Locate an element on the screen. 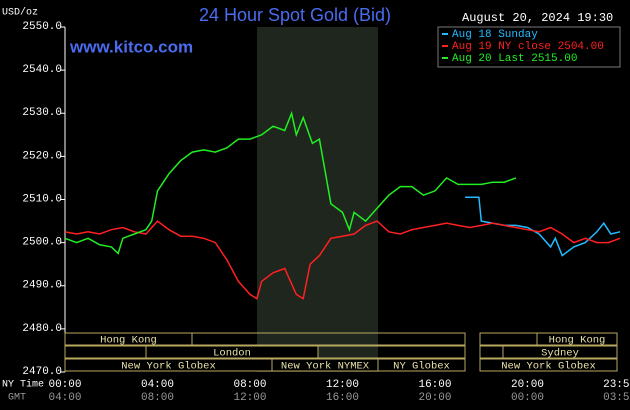 The image size is (630, 410). session-label: NY Globex is located at coordinates (421, 366).